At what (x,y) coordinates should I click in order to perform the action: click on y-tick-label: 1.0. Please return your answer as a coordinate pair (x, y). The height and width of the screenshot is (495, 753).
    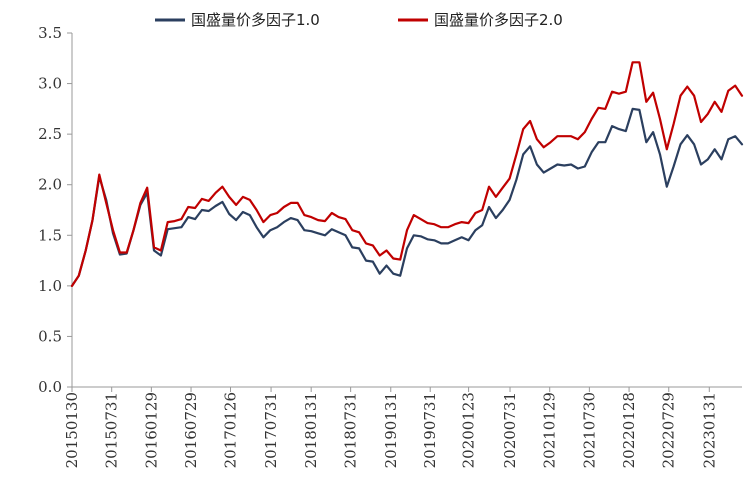
    Looking at the image, I should click on (50, 286).